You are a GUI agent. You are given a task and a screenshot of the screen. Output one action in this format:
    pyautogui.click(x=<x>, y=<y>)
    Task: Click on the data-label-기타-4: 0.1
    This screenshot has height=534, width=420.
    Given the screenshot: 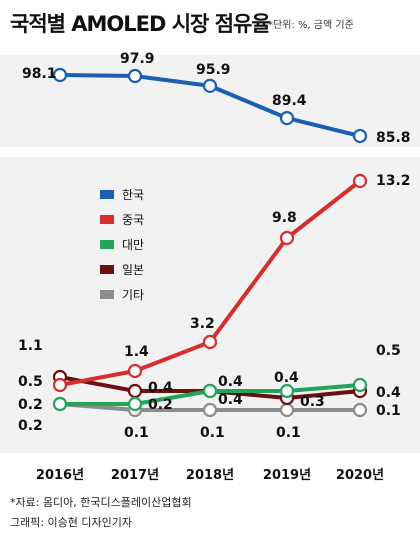 What is the action you would take?
    pyautogui.click(x=388, y=411)
    